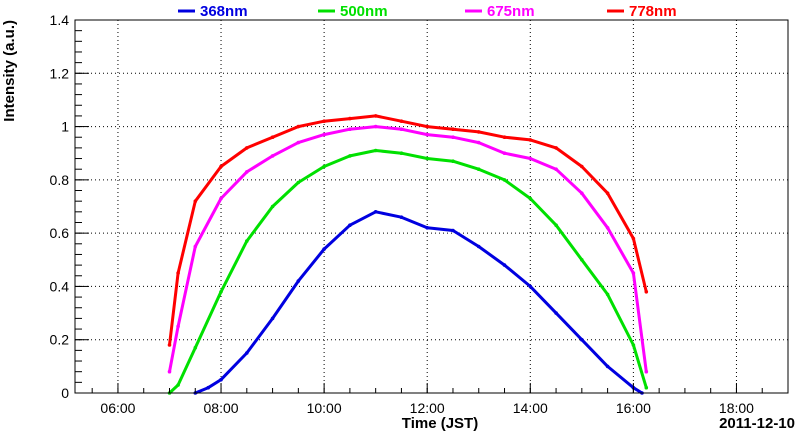  What do you see at coordinates (60, 233) in the screenshot?
I see `y-tick-label: 0.6` at bounding box center [60, 233].